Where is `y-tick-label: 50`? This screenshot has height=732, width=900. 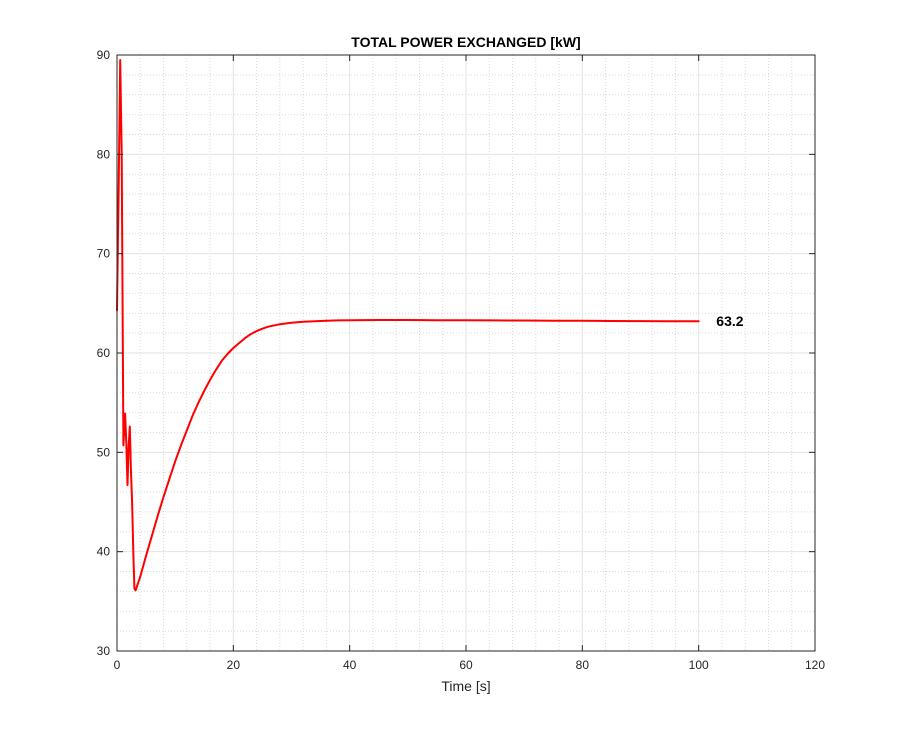 y-tick-label: 50 is located at coordinates (104, 452).